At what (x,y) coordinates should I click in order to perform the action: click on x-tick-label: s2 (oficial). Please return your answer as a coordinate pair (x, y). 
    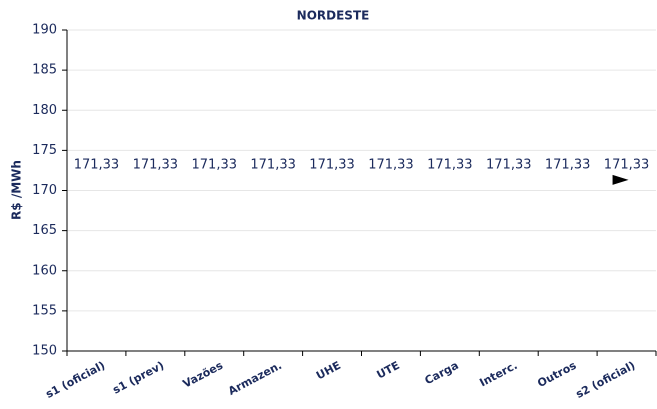
    Looking at the image, I should click on (606, 380).